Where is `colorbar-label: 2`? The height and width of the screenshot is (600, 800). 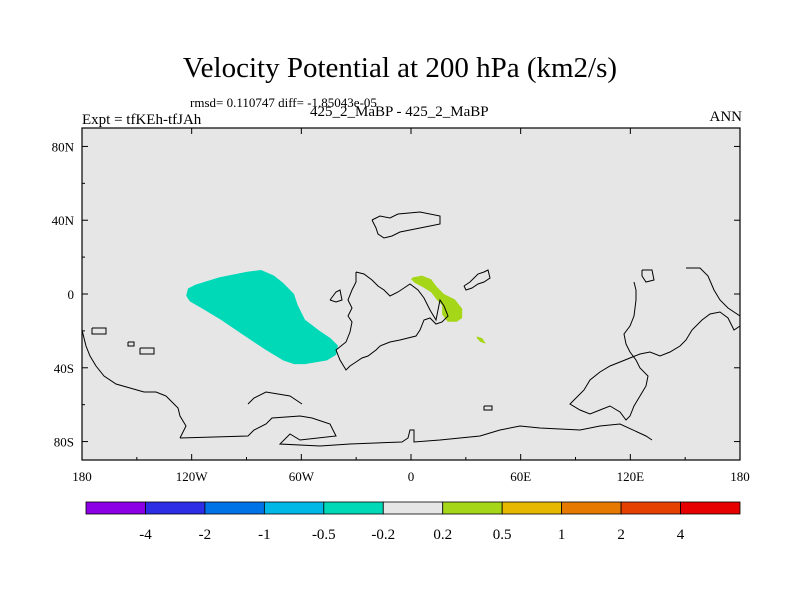
colorbar-label: 2 is located at coordinates (621, 535).